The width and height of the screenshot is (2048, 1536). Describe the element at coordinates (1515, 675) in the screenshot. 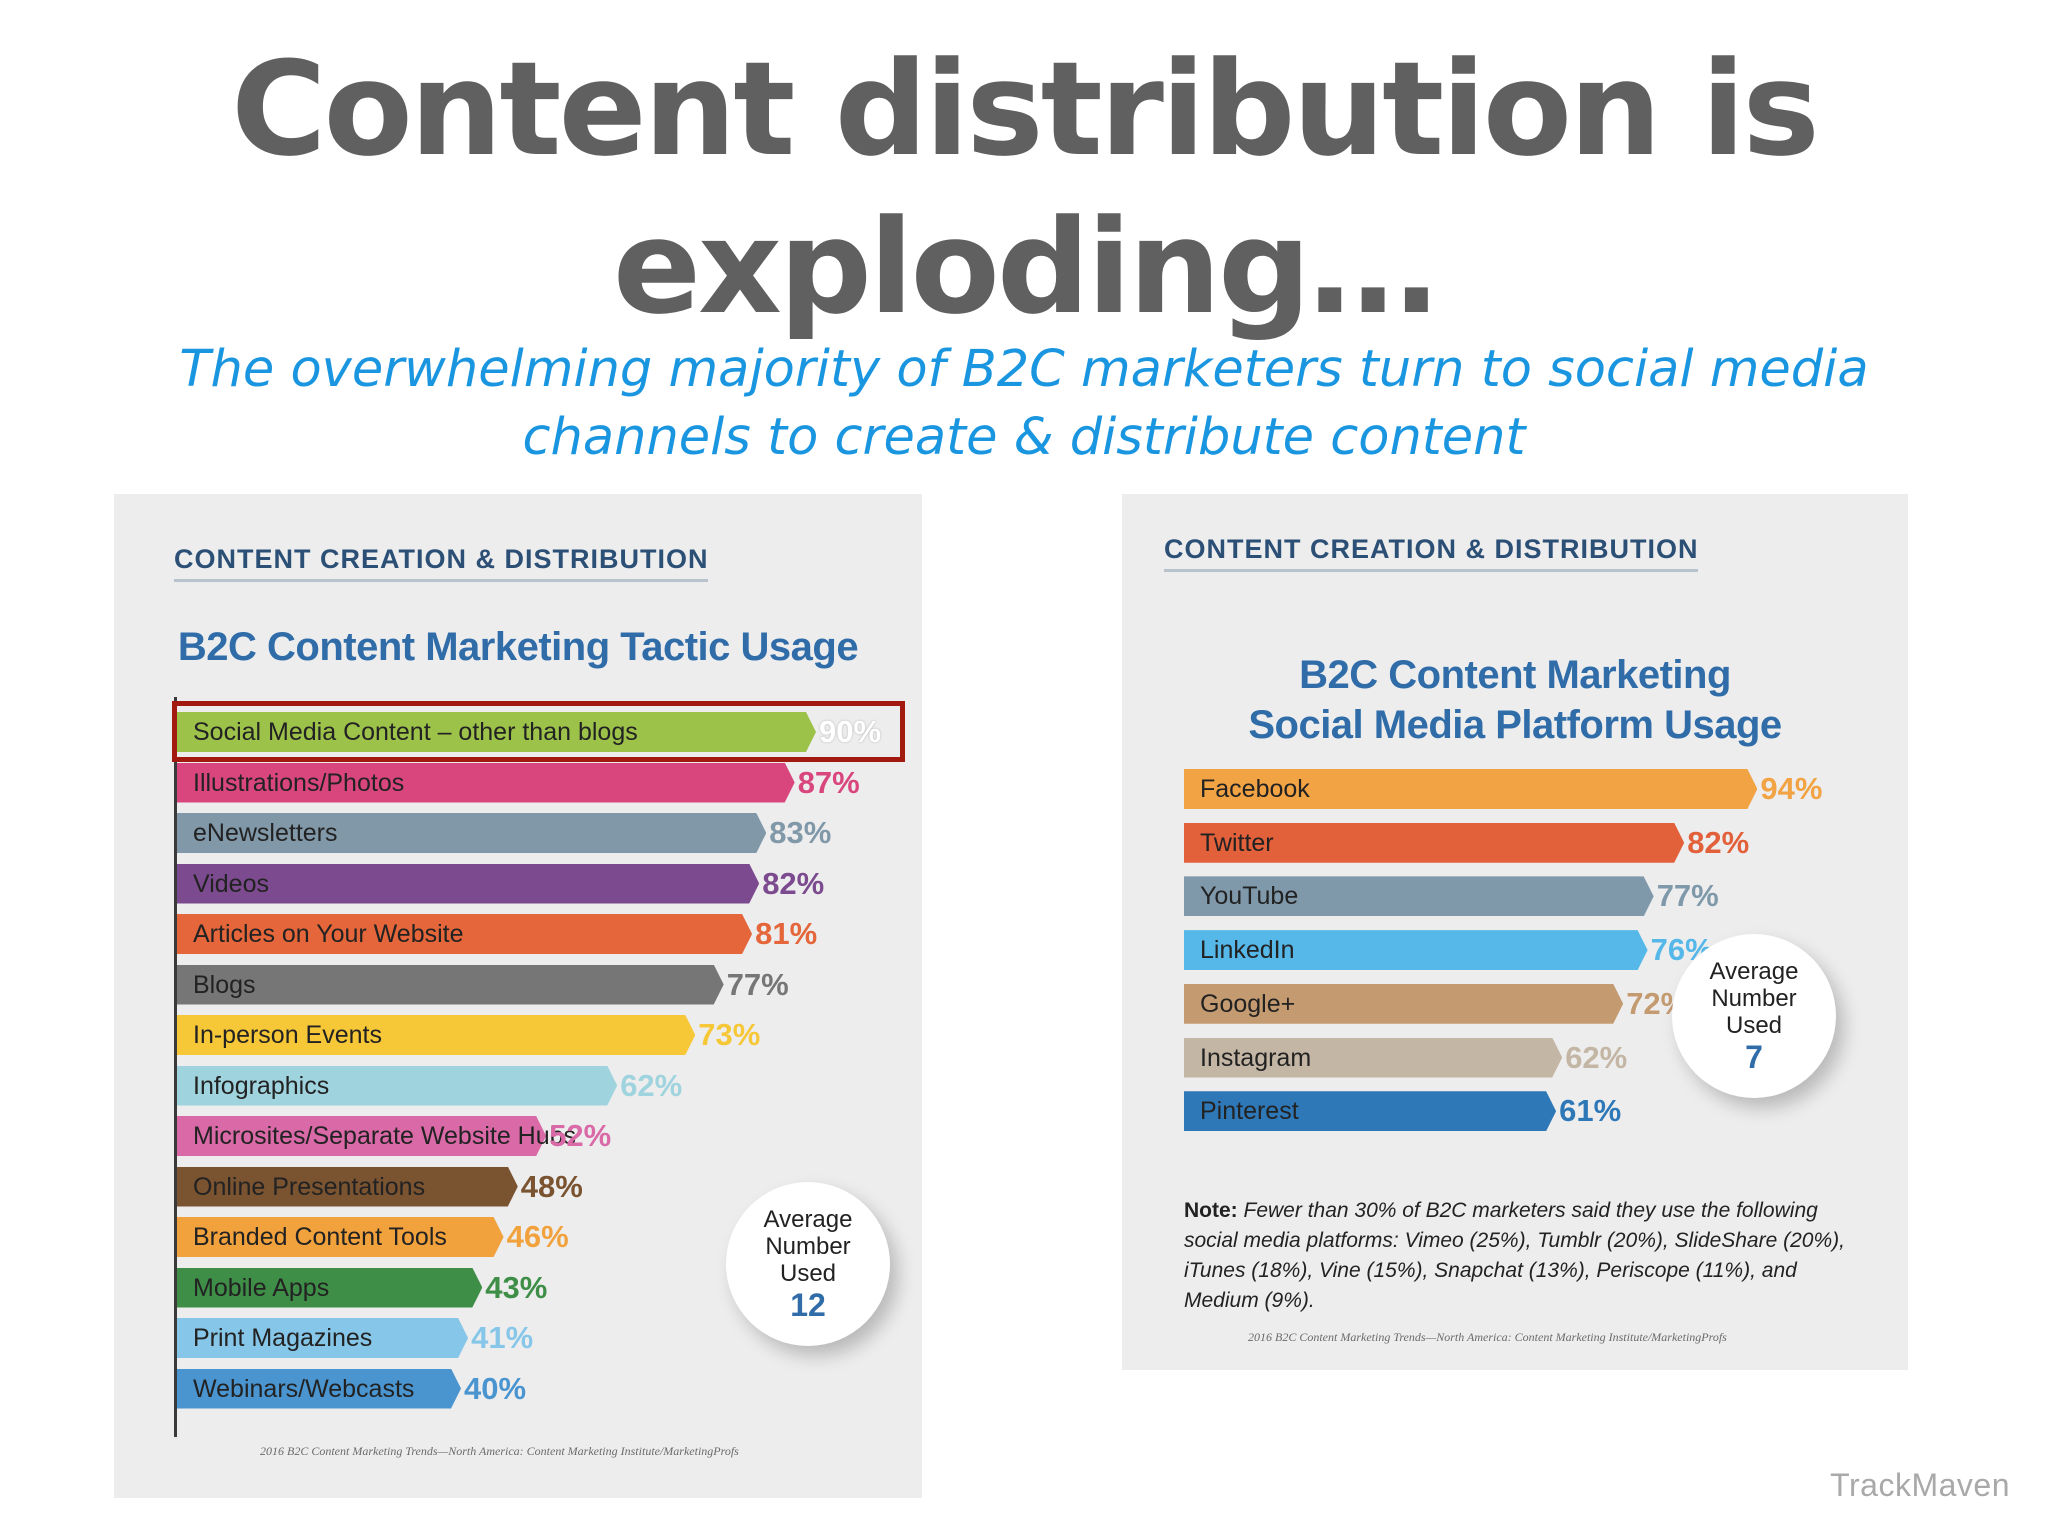

I see `chart-title-line-1: B2C Content Marketing` at that location.